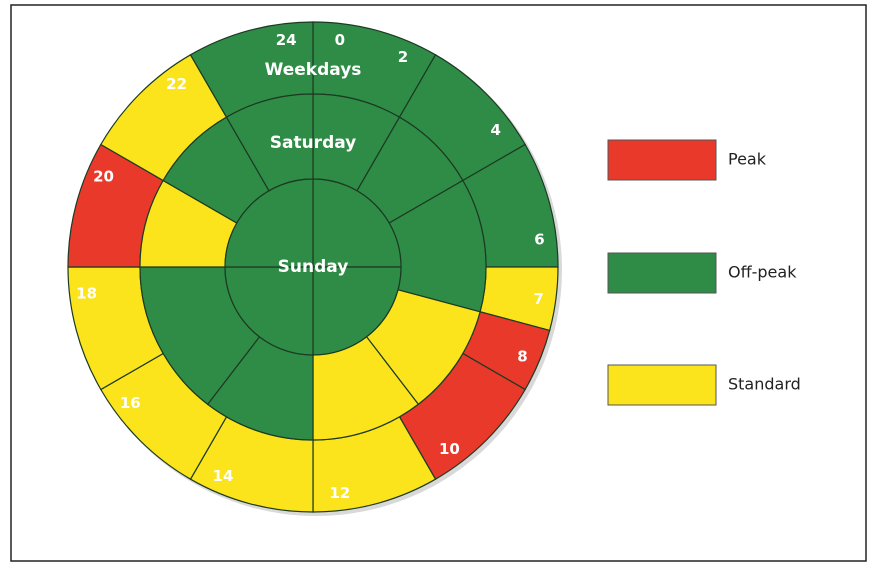 This screenshot has height=570, width=876. What do you see at coordinates (403, 57) in the screenshot?
I see `hour-label: 2` at bounding box center [403, 57].